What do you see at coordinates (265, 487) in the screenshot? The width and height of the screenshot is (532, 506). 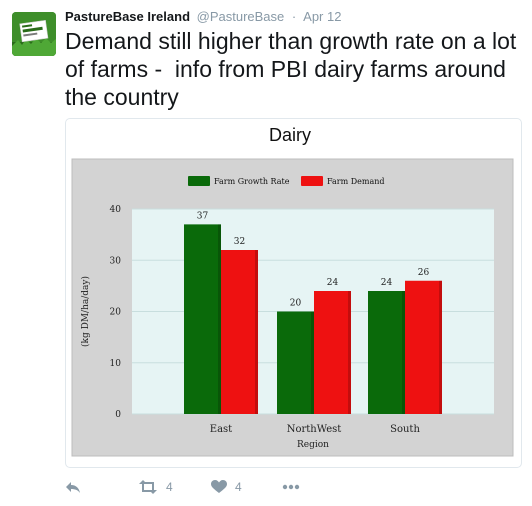 I see `tweet-actions: 4 4` at bounding box center [265, 487].